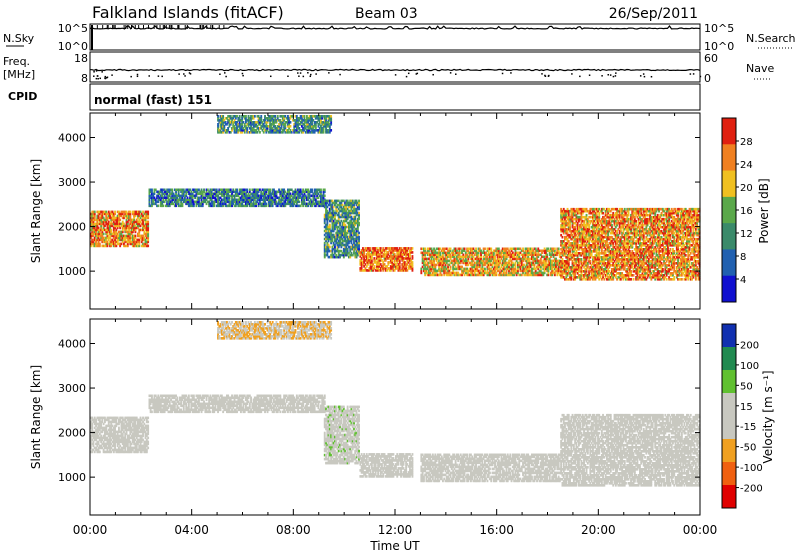 This screenshot has width=800, height=554. I want to click on nave-dot, so click(589, 75).